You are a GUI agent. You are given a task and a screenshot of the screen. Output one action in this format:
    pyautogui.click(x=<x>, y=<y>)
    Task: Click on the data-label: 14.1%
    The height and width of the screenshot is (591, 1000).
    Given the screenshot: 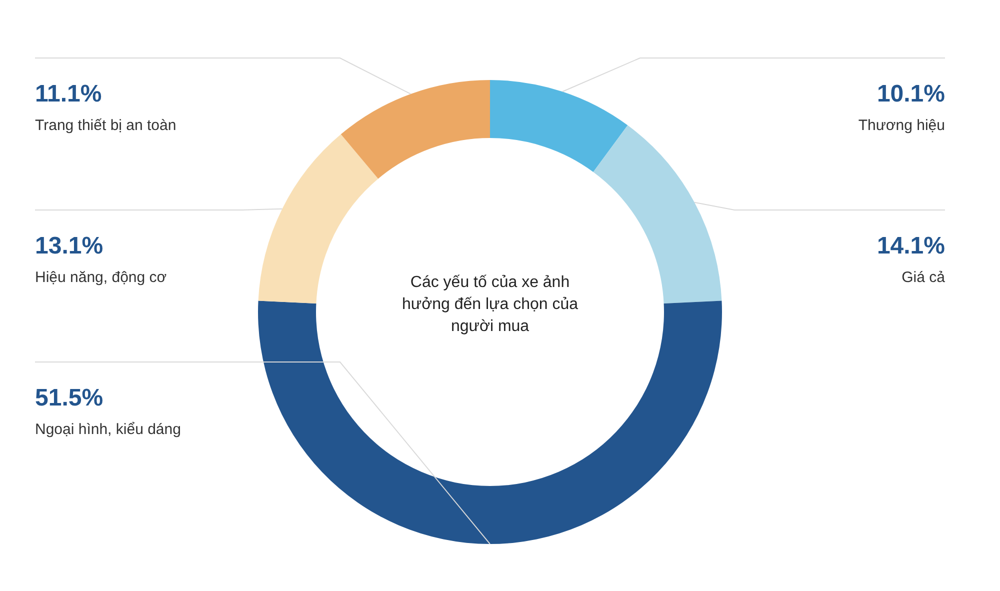 What is the action you would take?
    pyautogui.click(x=910, y=246)
    